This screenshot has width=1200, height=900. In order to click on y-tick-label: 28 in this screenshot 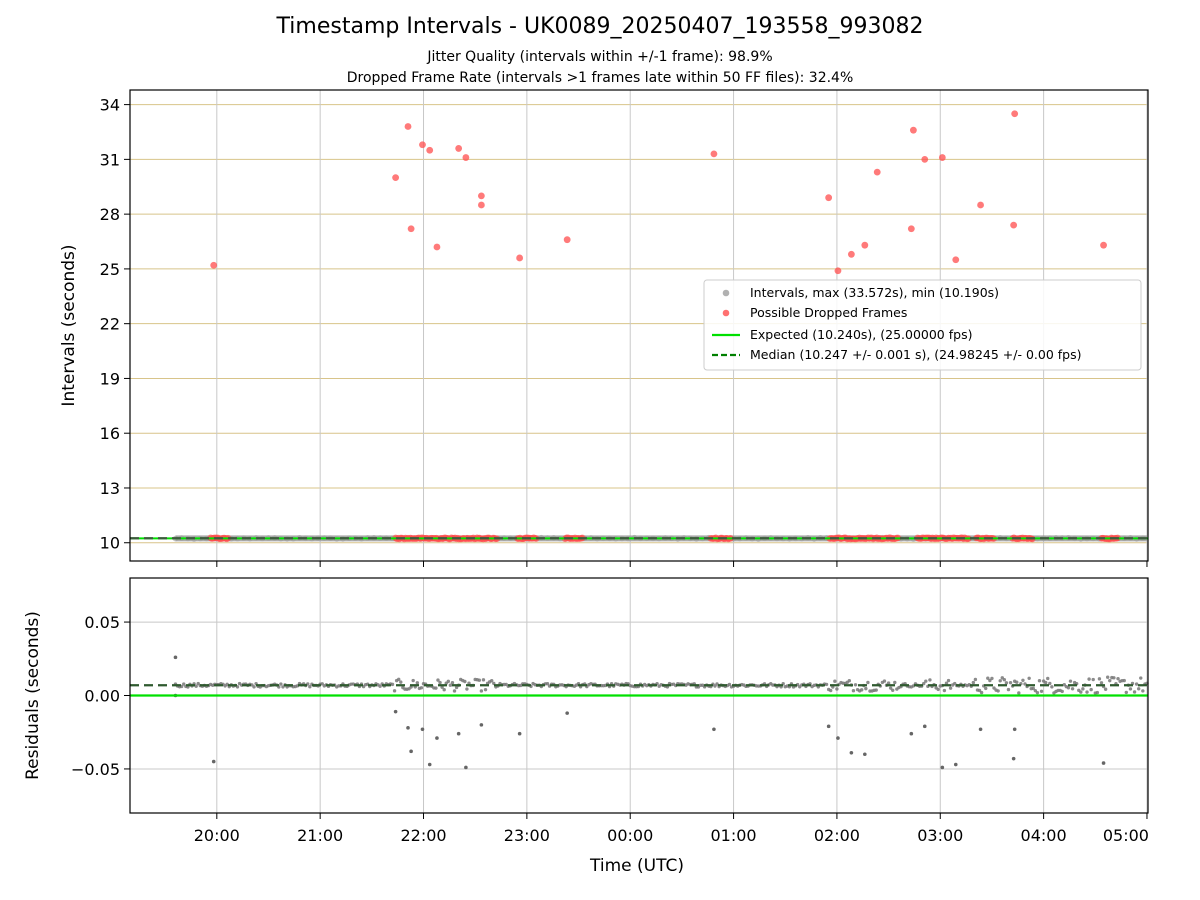, I will do `click(110, 214)`.